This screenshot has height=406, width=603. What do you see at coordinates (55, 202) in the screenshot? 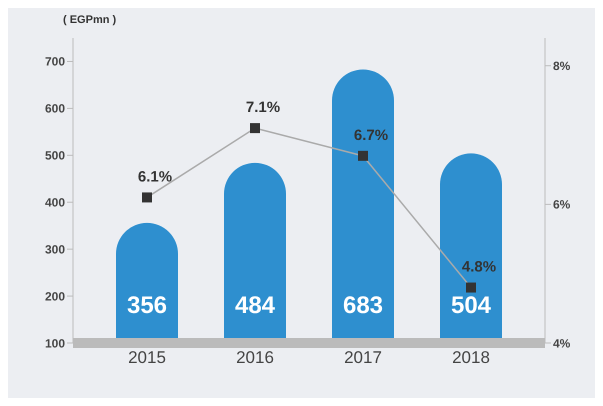
I see `y-tick-label: 400` at bounding box center [55, 202].